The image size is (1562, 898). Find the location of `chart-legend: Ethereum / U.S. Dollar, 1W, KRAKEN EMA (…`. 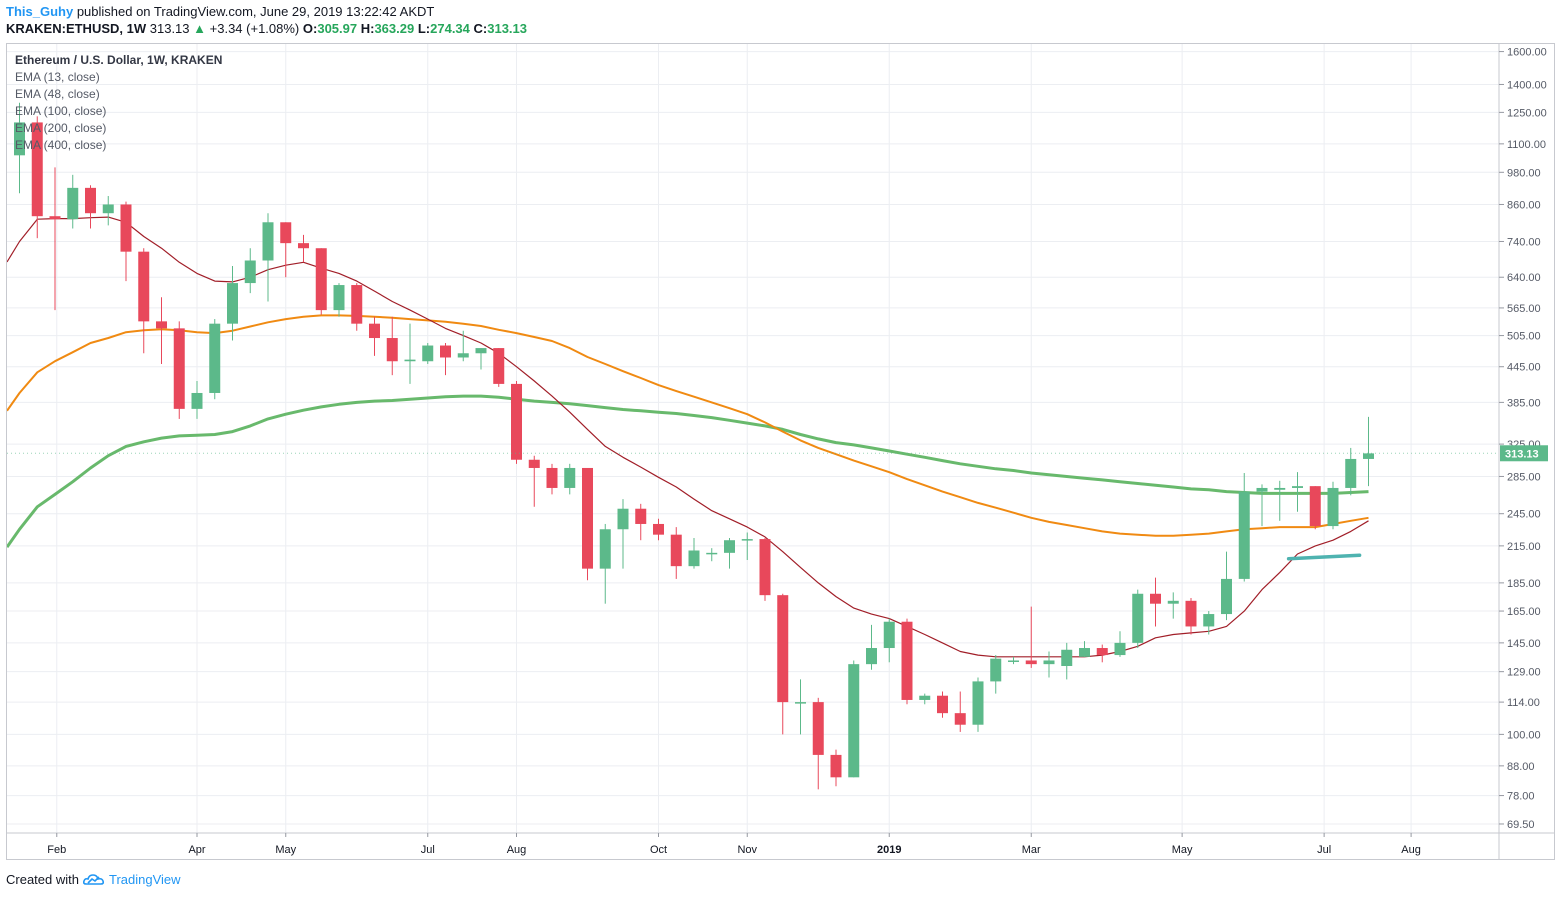

chart-legend: Ethereum / U.S. Dollar, 1W, KRAKEN EMA (… is located at coordinates (118, 103).